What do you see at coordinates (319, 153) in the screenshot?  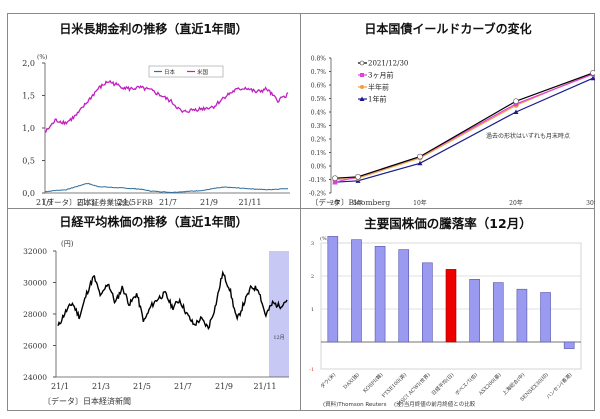 I see `y-tick-label: 0.1%` at bounding box center [319, 153].